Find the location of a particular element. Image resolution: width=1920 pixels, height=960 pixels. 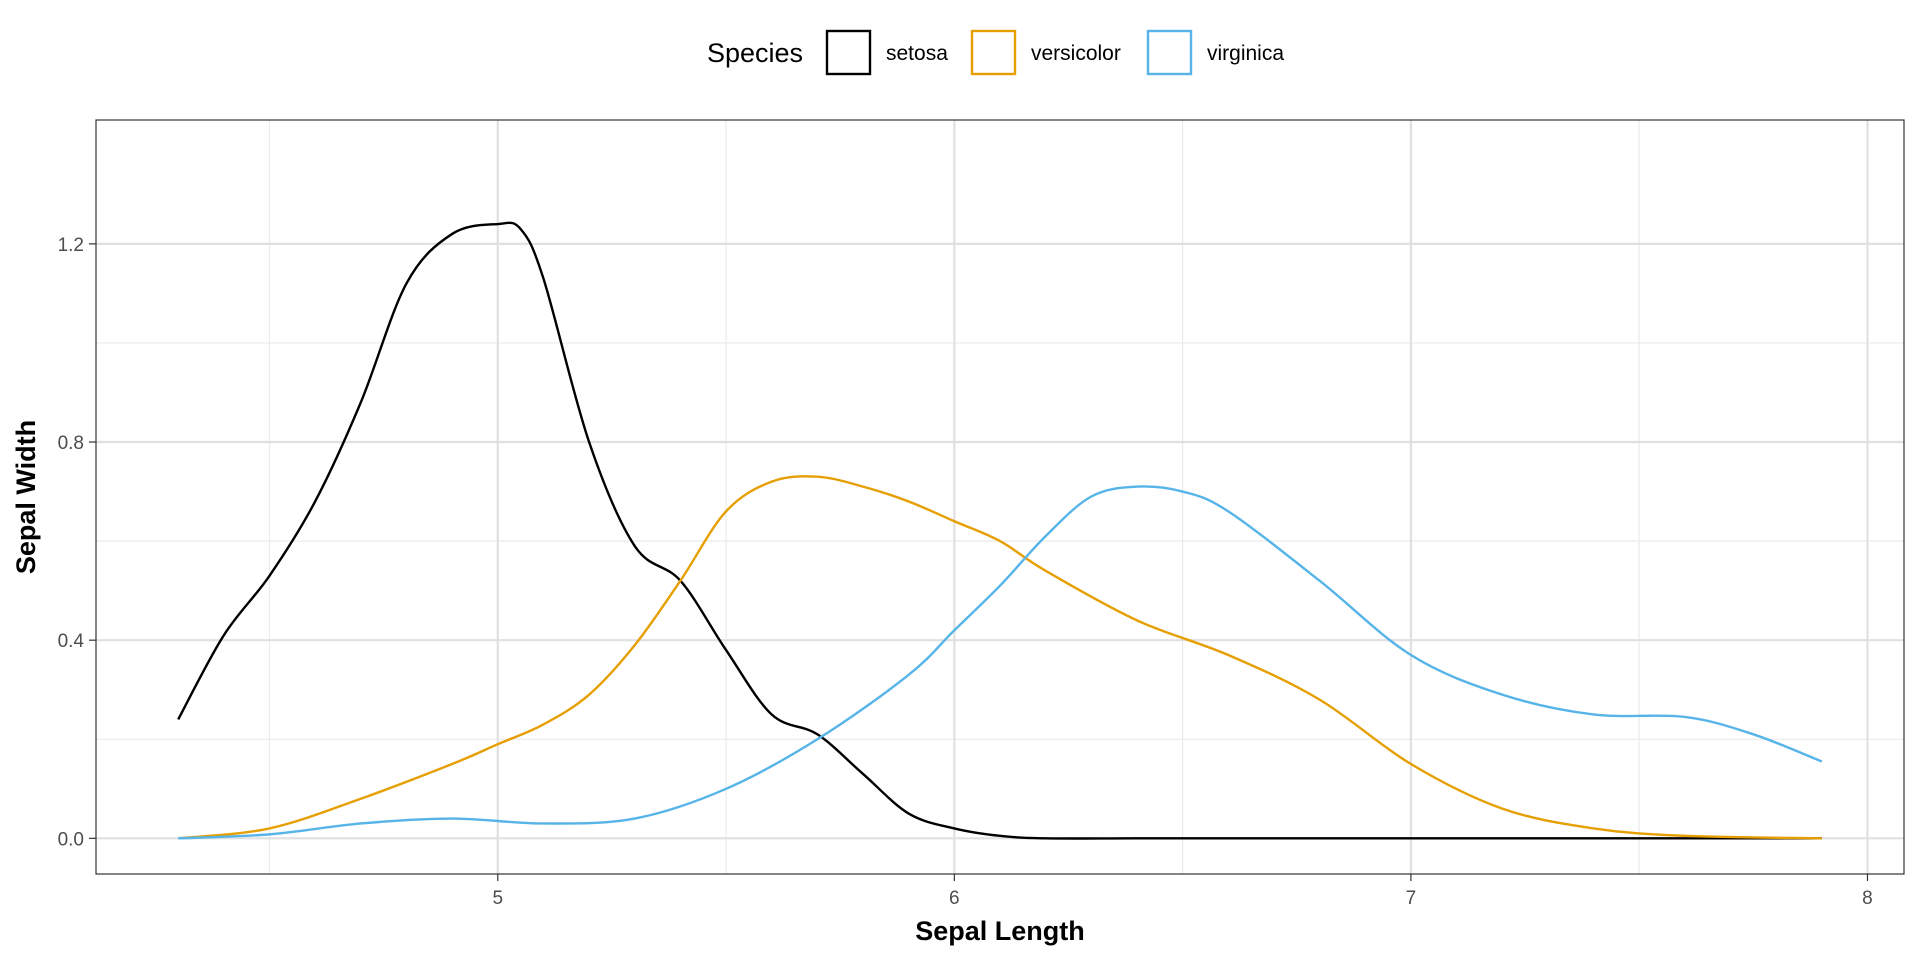

legend: Species setosa versicolor virginica is located at coordinates (995, 52).